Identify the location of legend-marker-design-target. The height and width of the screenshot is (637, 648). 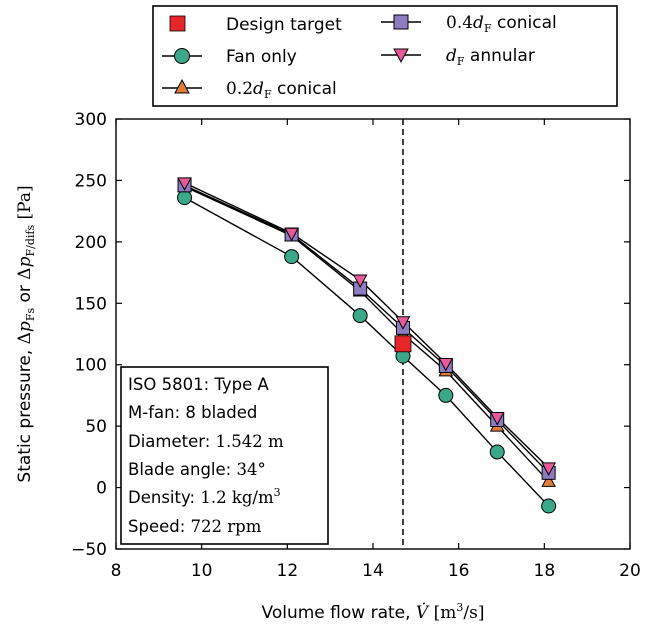
(177, 23).